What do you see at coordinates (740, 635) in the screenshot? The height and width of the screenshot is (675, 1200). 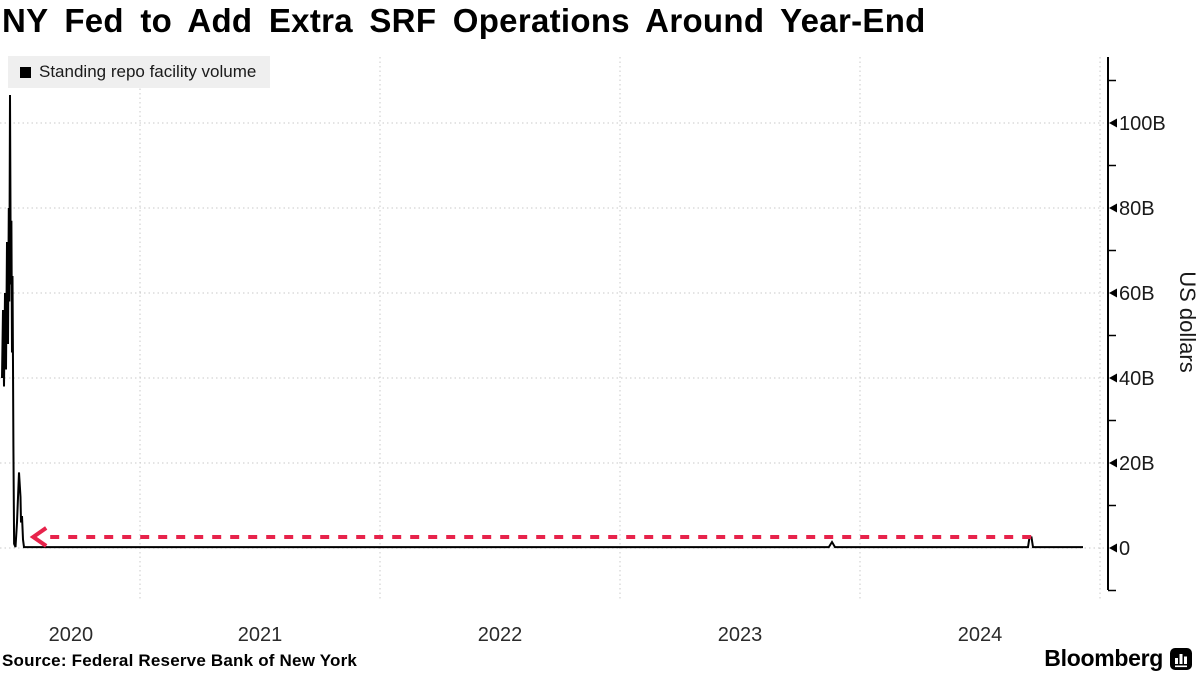 I see `x-tick-label: 2023` at bounding box center [740, 635].